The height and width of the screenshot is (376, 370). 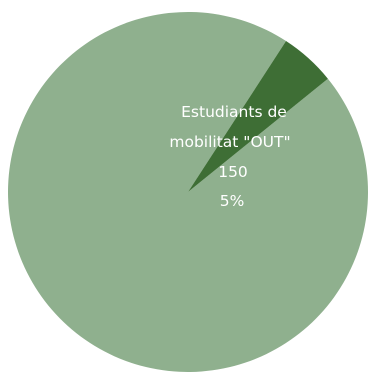 I want to click on slice-percent-label: 5%, so click(x=232, y=201).